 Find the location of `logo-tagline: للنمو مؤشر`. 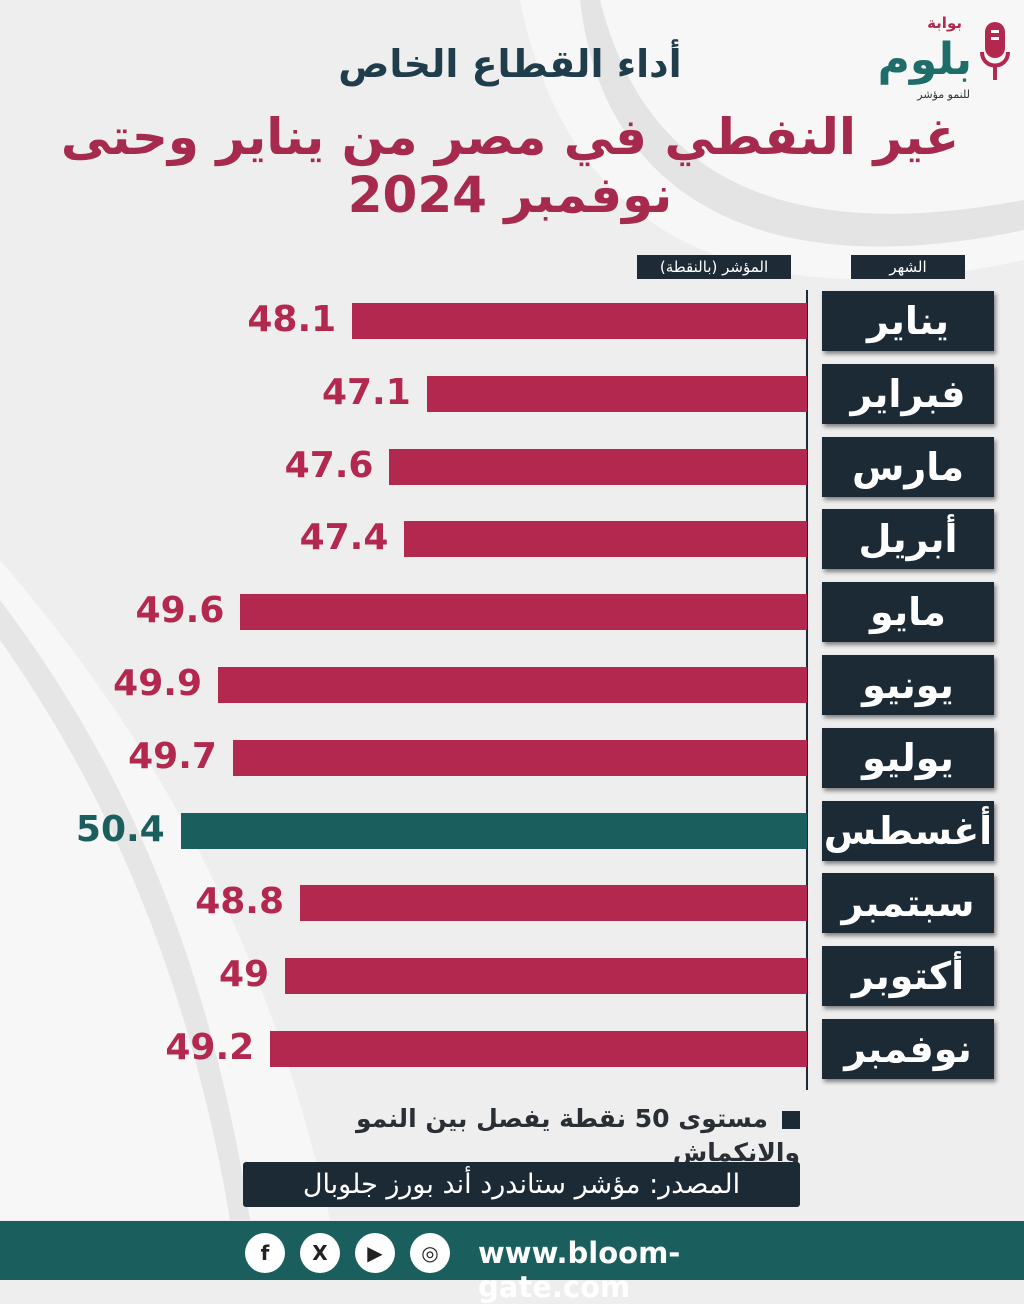

logo-tagline: للنمو مؤشر is located at coordinates (943, 94).